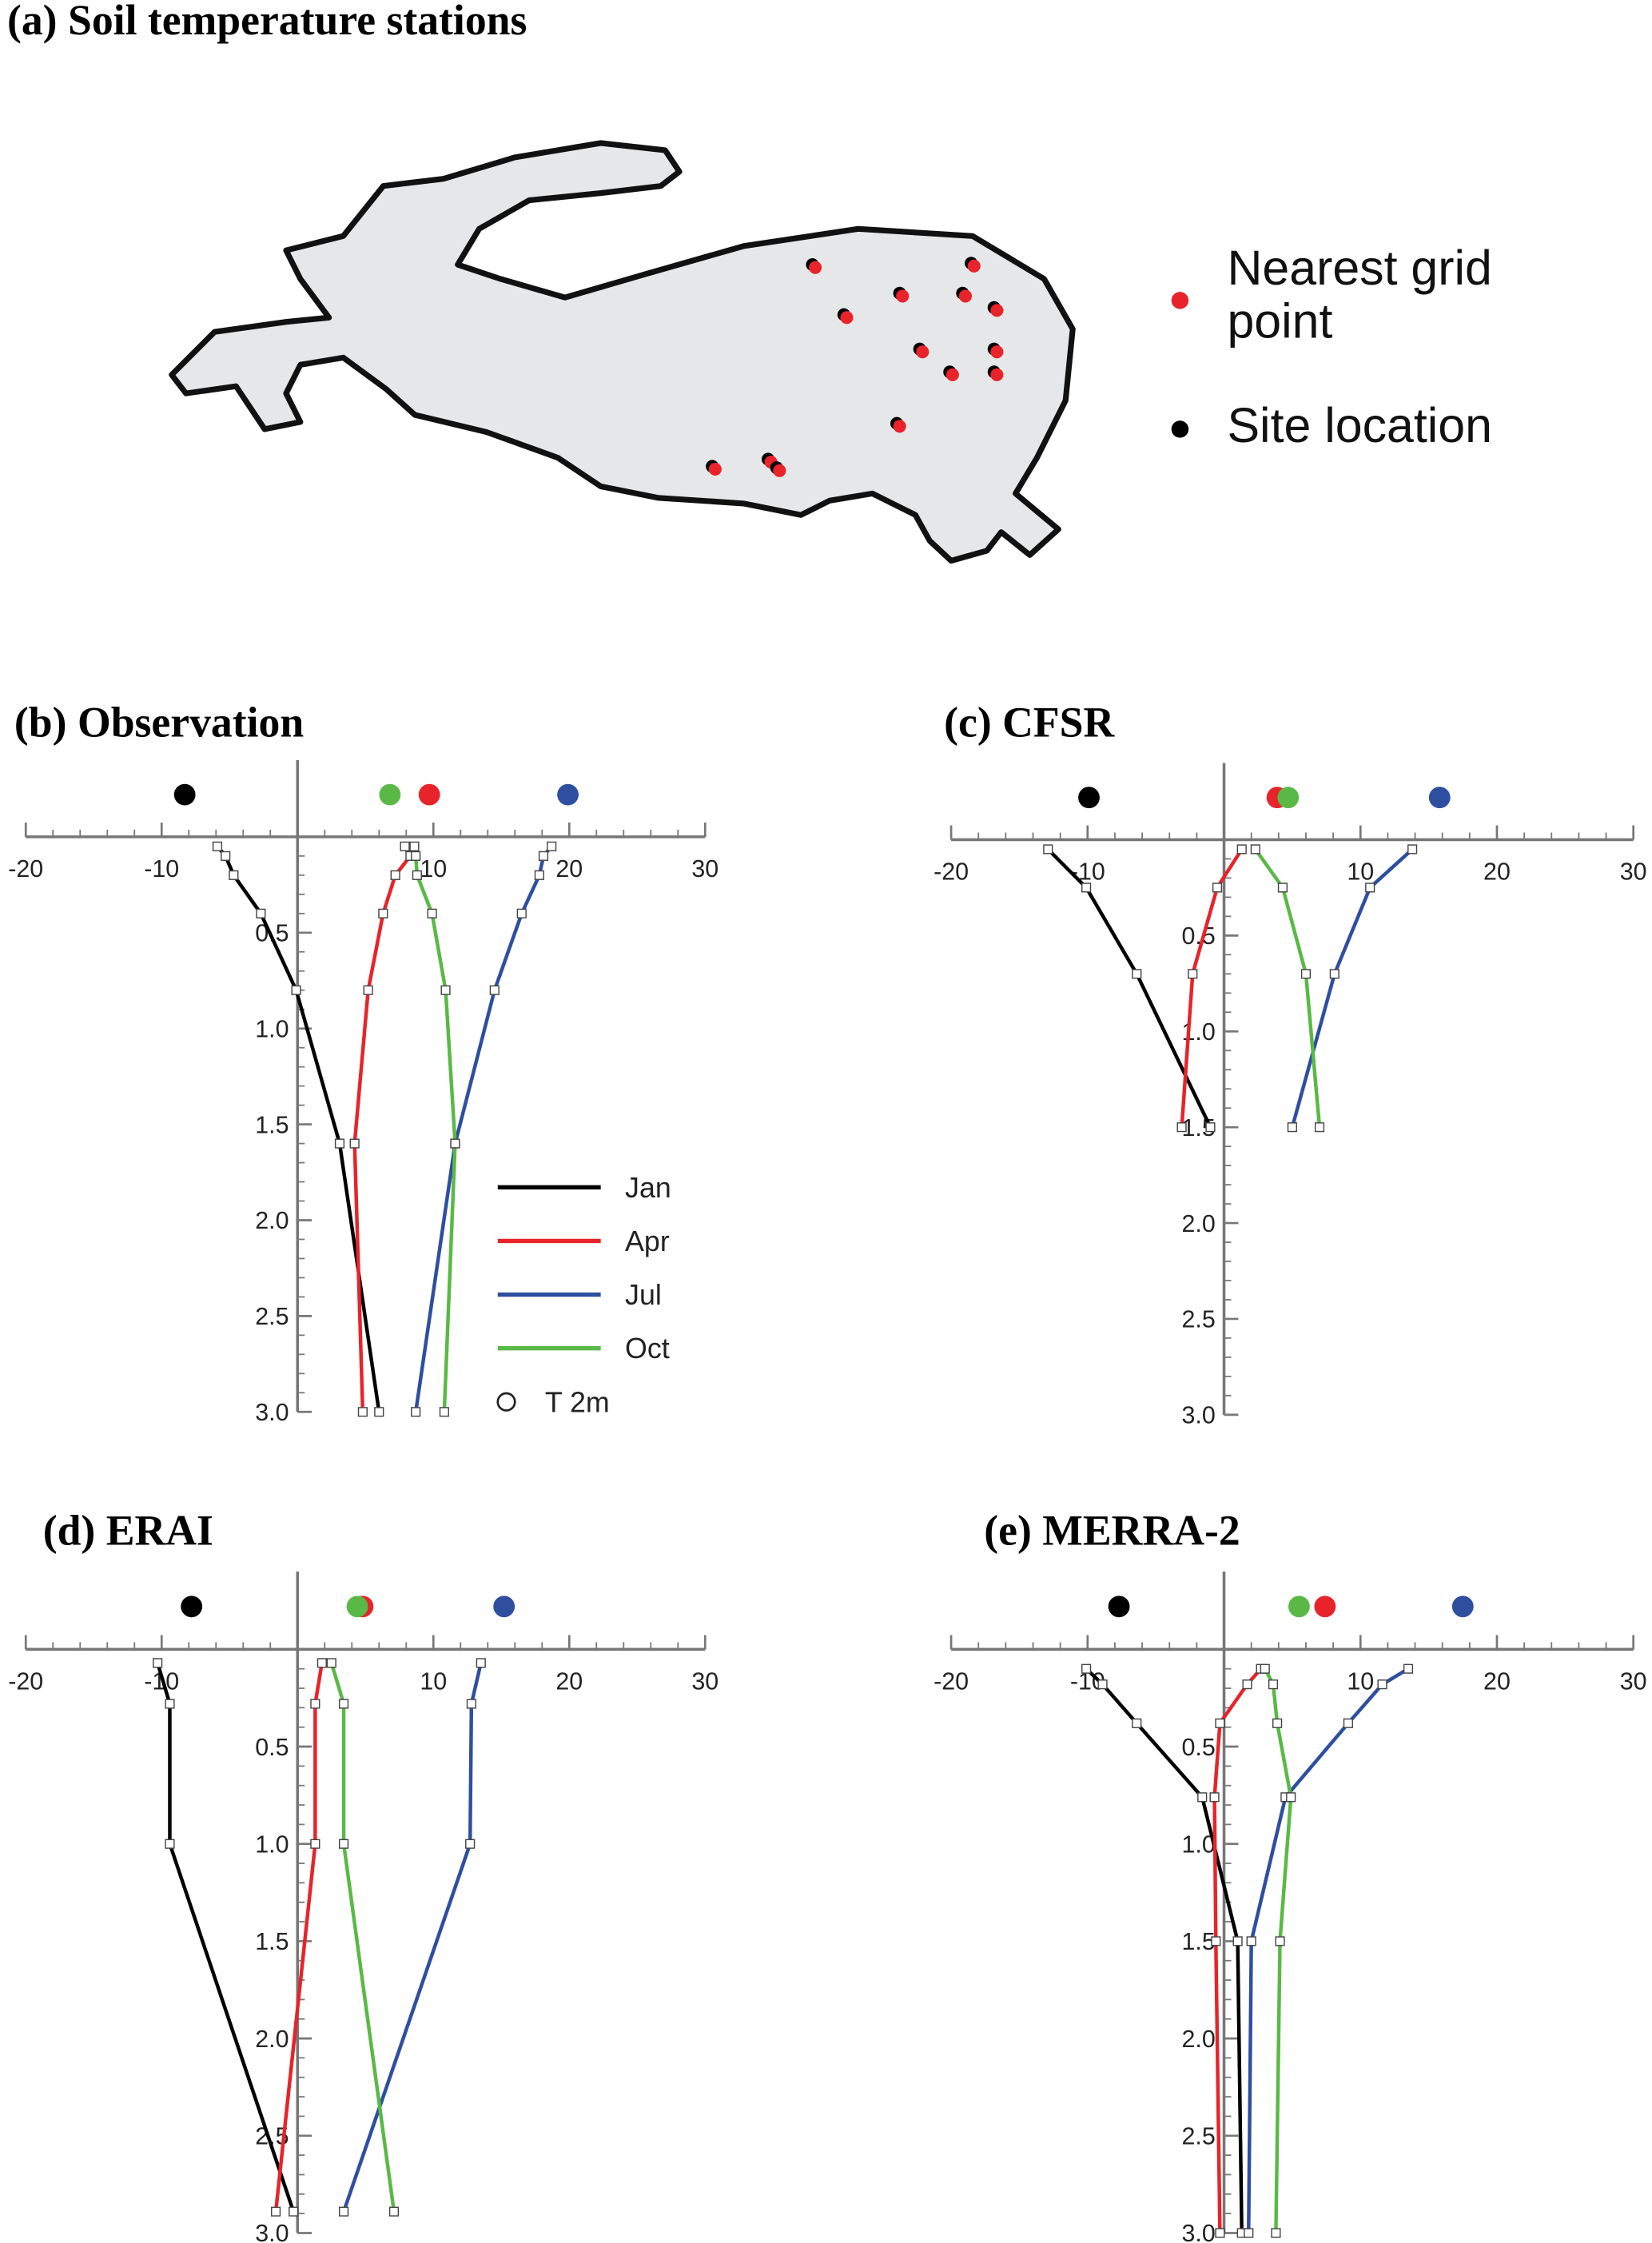  I want to click on y-tick-label: 3.0, so click(1199, 1415).